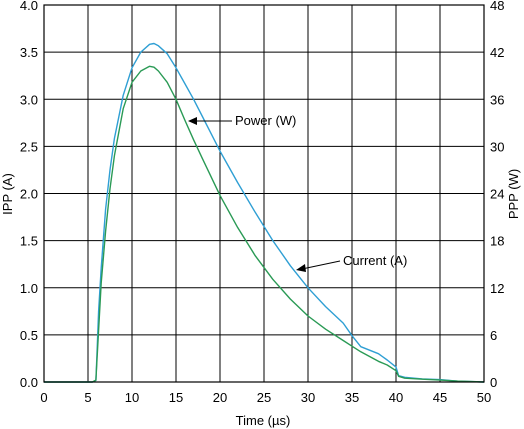 The image size is (524, 429). What do you see at coordinates (375, 260) in the screenshot?
I see `current-annotation-label: Current (A)` at bounding box center [375, 260].